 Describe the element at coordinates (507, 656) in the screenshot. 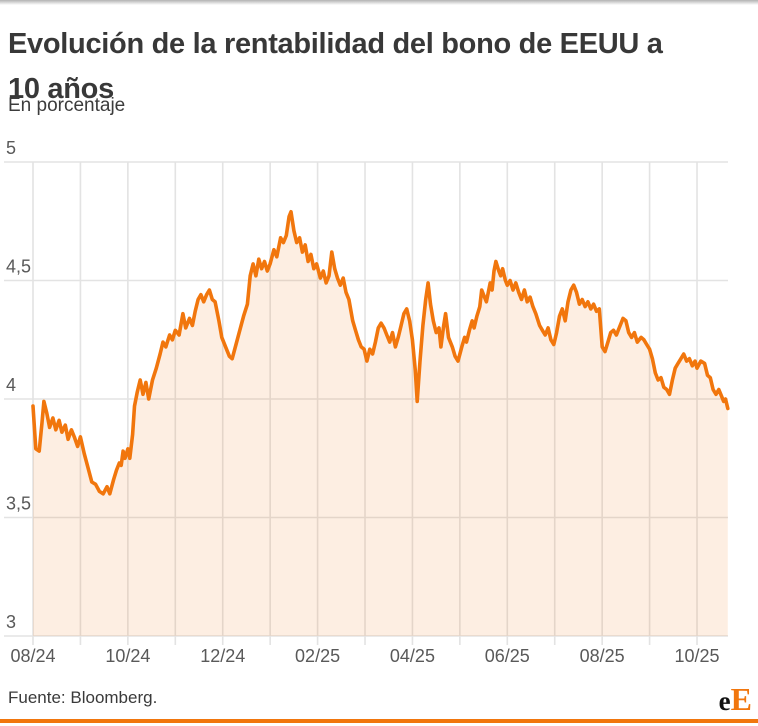

I see `x-tick-label: 06/25` at that location.